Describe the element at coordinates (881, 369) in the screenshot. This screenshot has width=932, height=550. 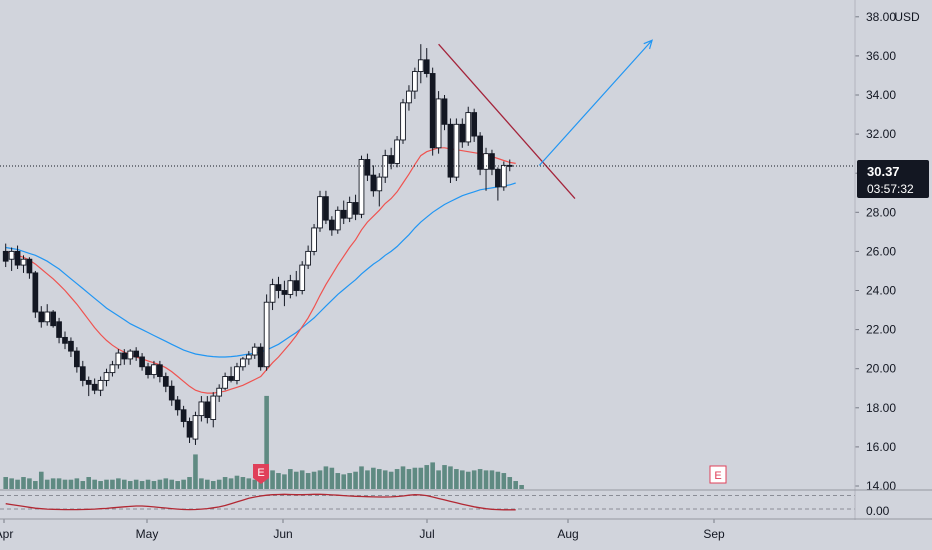
I see `price-tick-label: 20.00` at that location.